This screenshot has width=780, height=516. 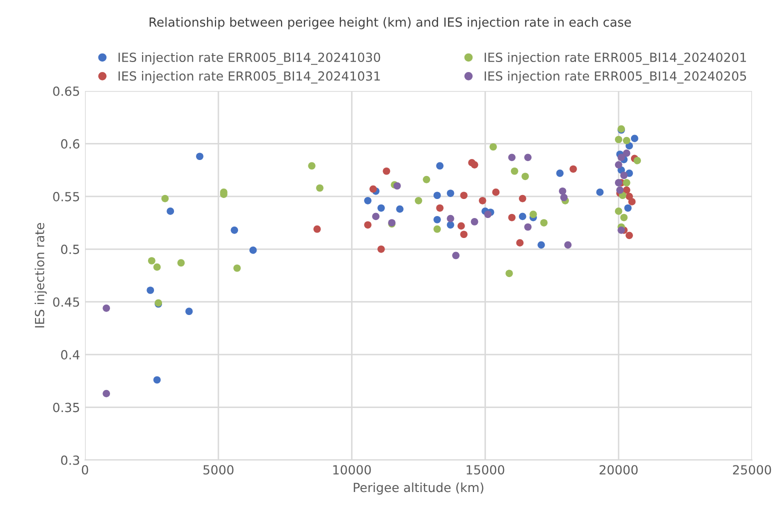 What do you see at coordinates (615, 58) in the screenshot?
I see `legend-label: IES injection rate ERR005_BI14_20240201` at bounding box center [615, 58].